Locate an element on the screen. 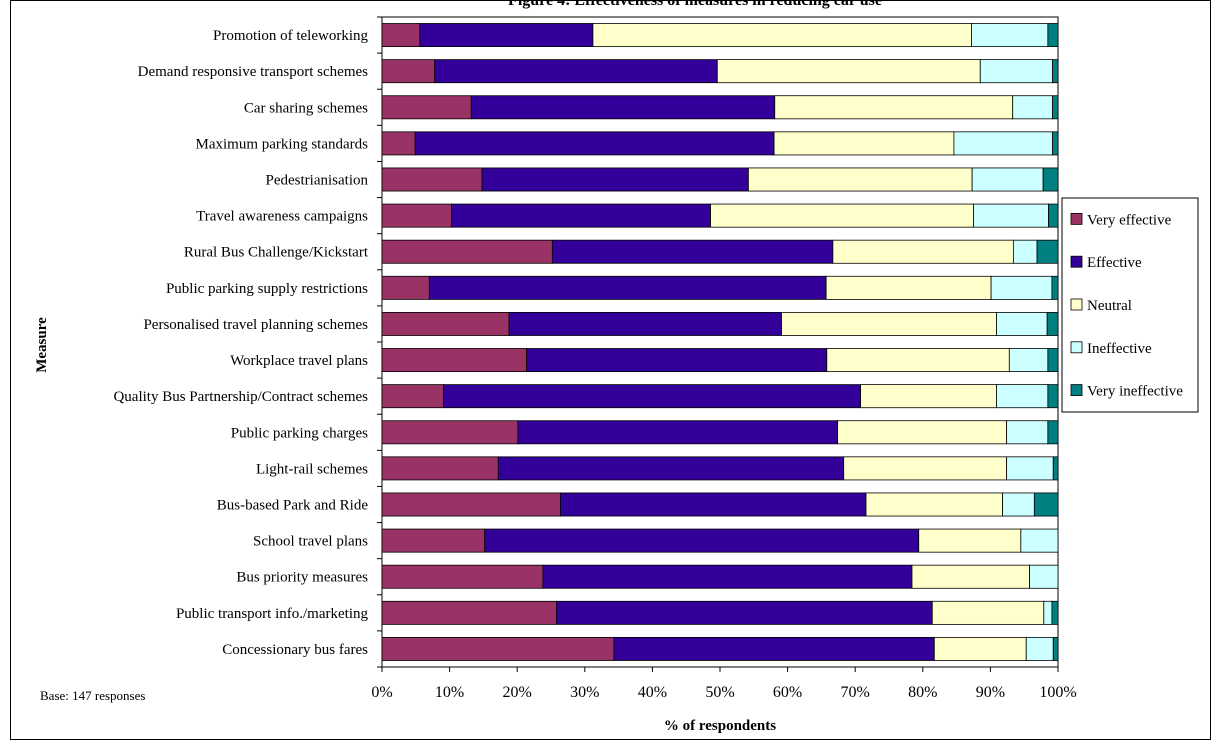 This screenshot has height=744, width=1213. x-tick-label: 20% is located at coordinates (517, 692).